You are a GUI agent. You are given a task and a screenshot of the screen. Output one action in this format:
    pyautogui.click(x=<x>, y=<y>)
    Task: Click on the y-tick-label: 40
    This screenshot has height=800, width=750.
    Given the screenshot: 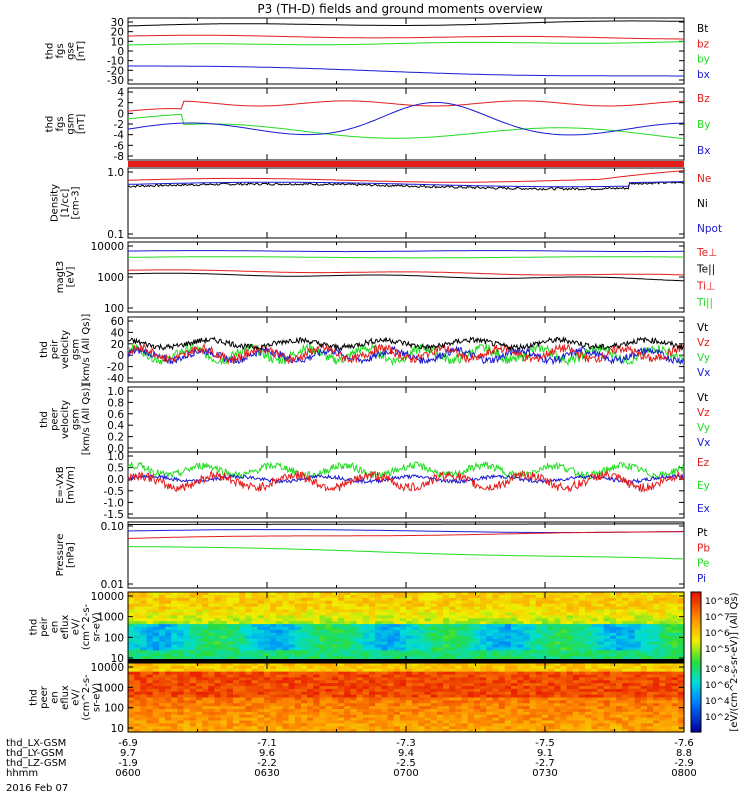 What is the action you would take?
    pyautogui.click(x=117, y=333)
    